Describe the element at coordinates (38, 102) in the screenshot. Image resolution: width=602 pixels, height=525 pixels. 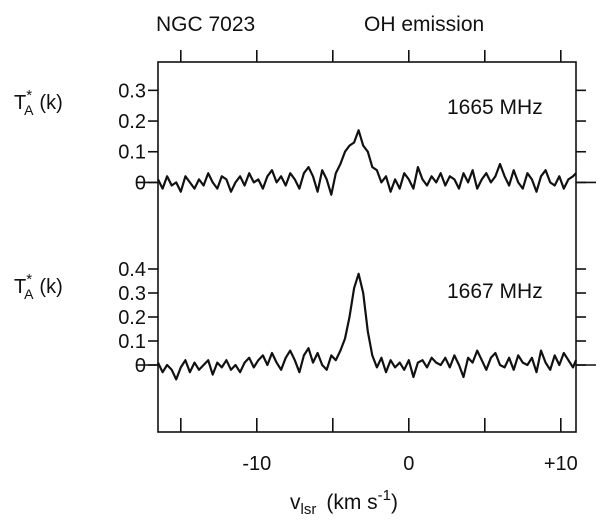
I see `panel-1665-y-axis-label: T* A (k)` at that location.